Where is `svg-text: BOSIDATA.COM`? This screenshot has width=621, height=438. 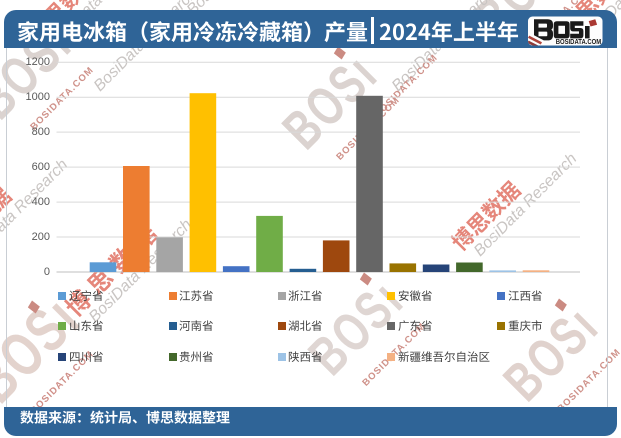
svg-text: BOSIDATA.COM is located at coordinates (579, 41).